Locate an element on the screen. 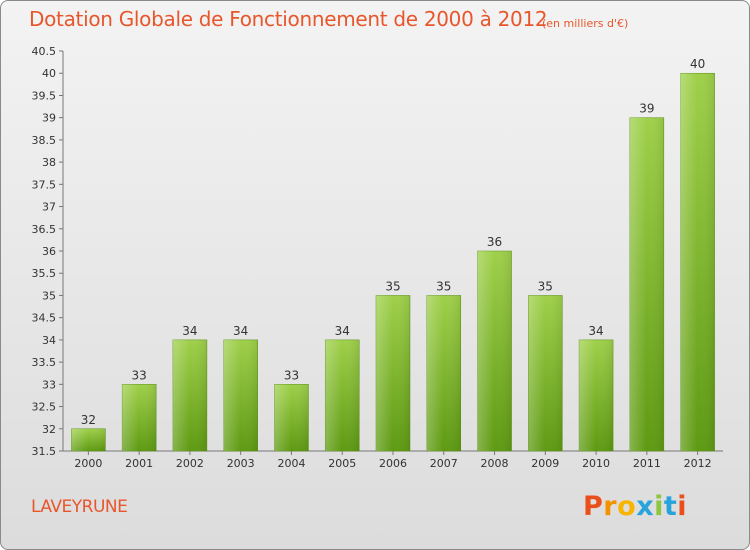 The height and width of the screenshot is (550, 750). x-tick-label: 2012 is located at coordinates (698, 463).